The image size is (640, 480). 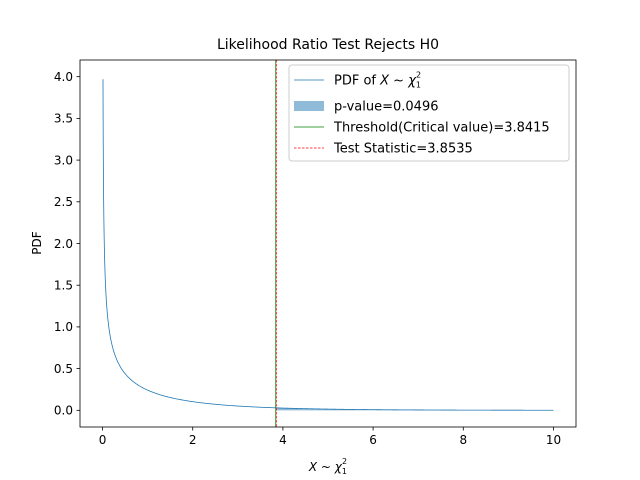 I want to click on x-axis-label: X ~ χ12, so click(x=327, y=466).